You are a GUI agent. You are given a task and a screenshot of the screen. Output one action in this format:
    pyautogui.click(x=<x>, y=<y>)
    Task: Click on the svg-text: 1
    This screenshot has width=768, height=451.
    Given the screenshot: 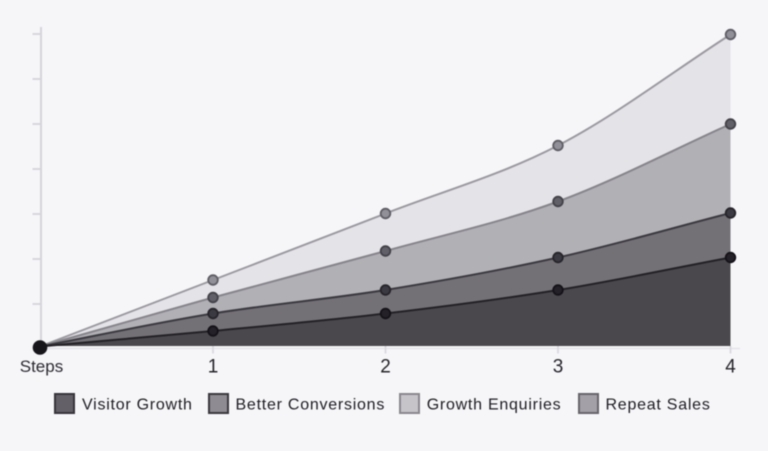 What is the action you would take?
    pyautogui.click(x=213, y=367)
    